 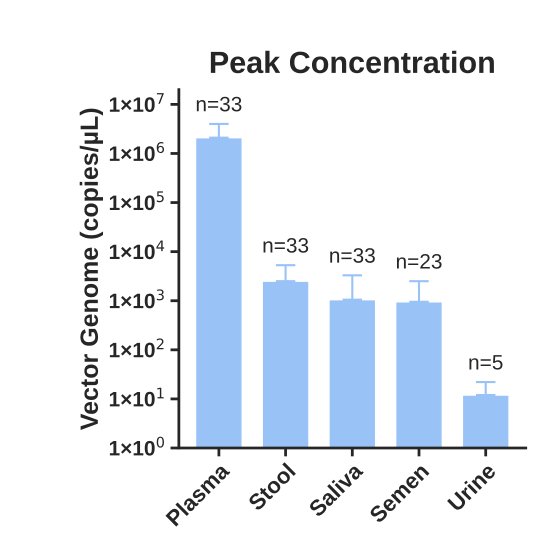 What do you see at coordinates (352, 62) in the screenshot?
I see `chart-title: Peak Concentration` at bounding box center [352, 62].